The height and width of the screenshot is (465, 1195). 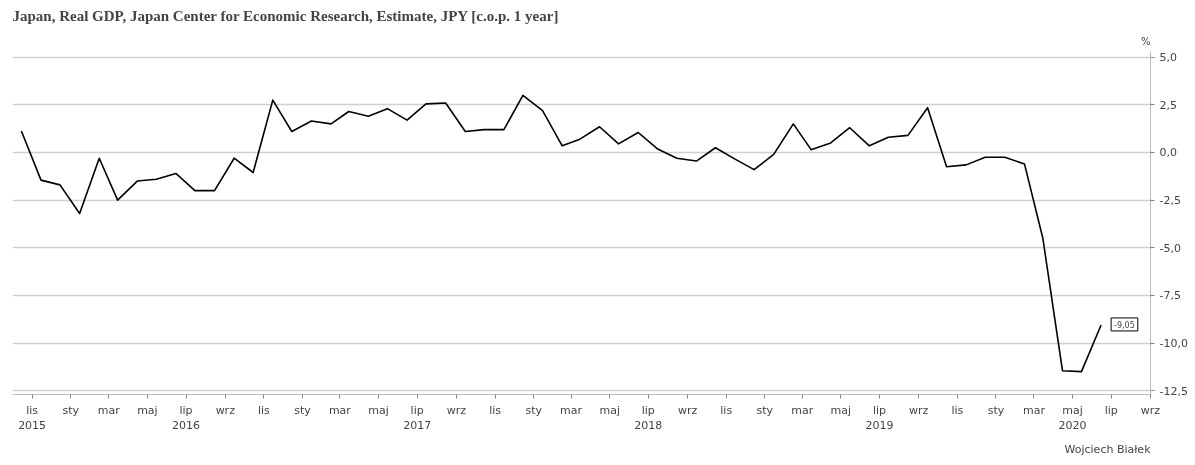 What do you see at coordinates (32, 418) in the screenshot?
I see `x-tick-label: lis 2015` at bounding box center [32, 418].